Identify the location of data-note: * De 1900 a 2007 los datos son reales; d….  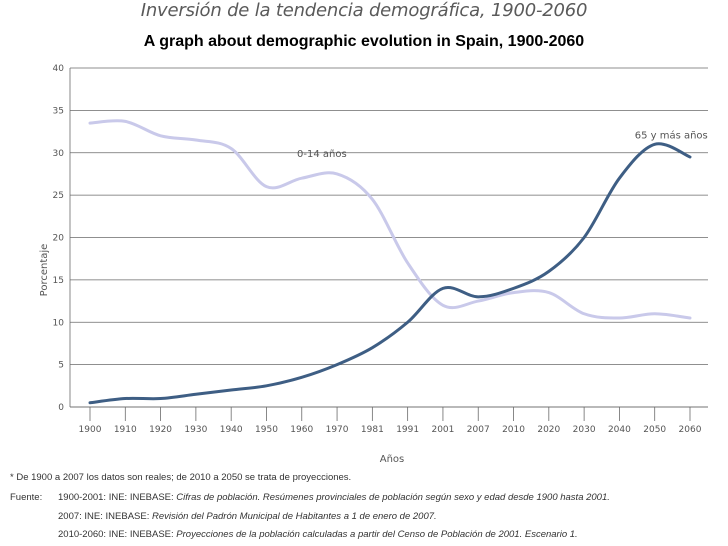
(181, 477).